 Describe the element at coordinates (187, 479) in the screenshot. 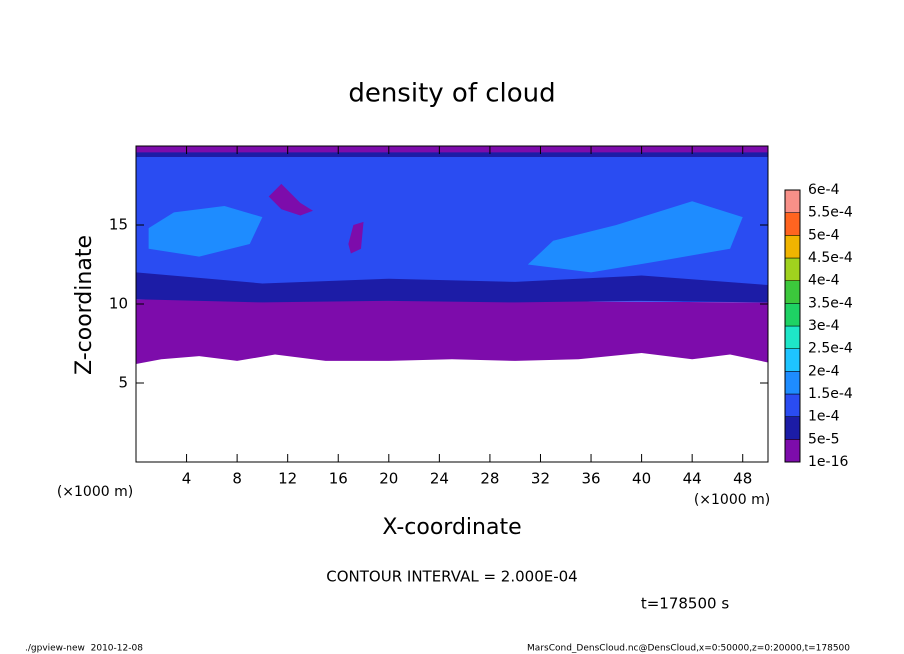

I see `x-tick-label: 4` at that location.